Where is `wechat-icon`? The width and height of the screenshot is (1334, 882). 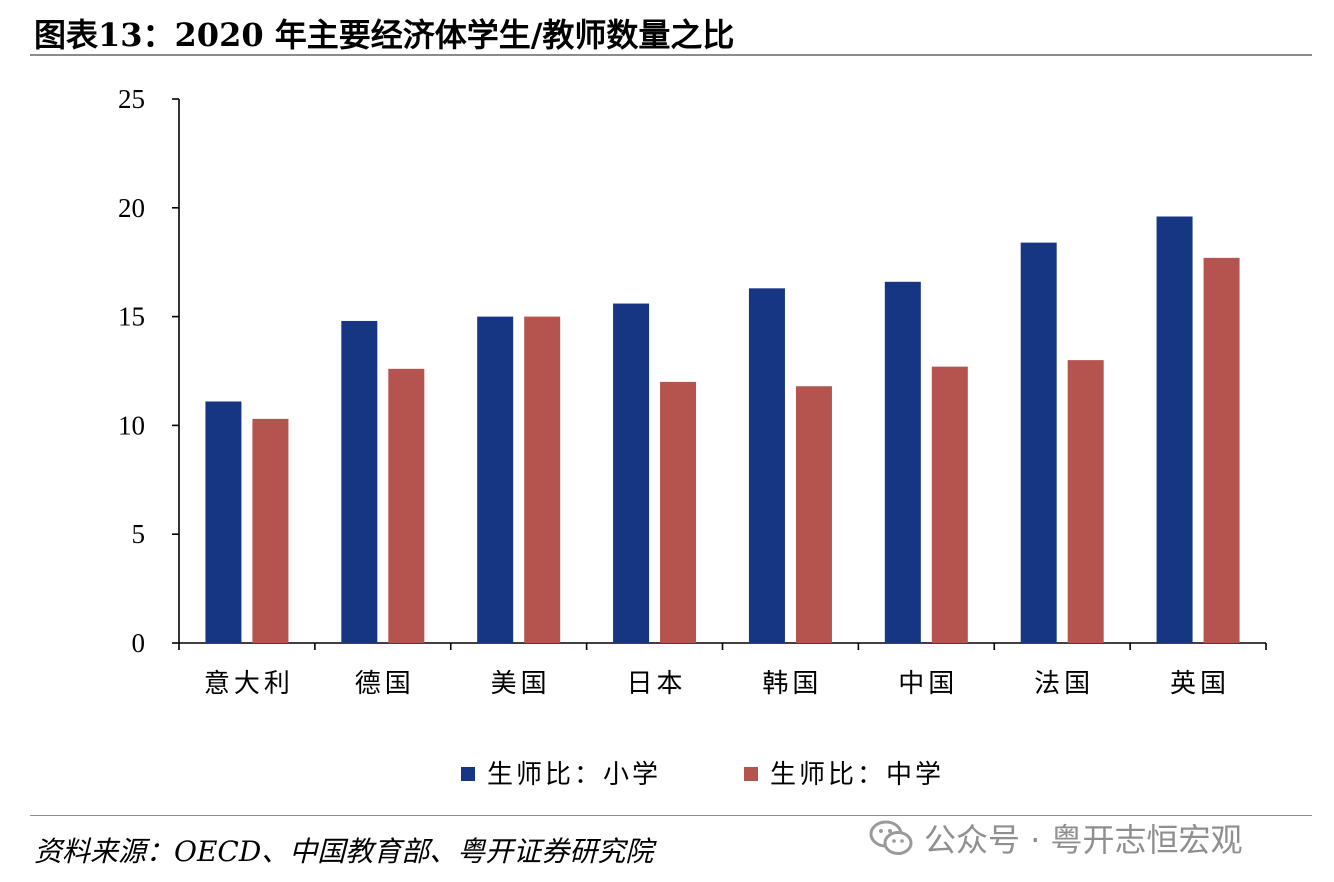 wechat-icon is located at coordinates (891, 837).